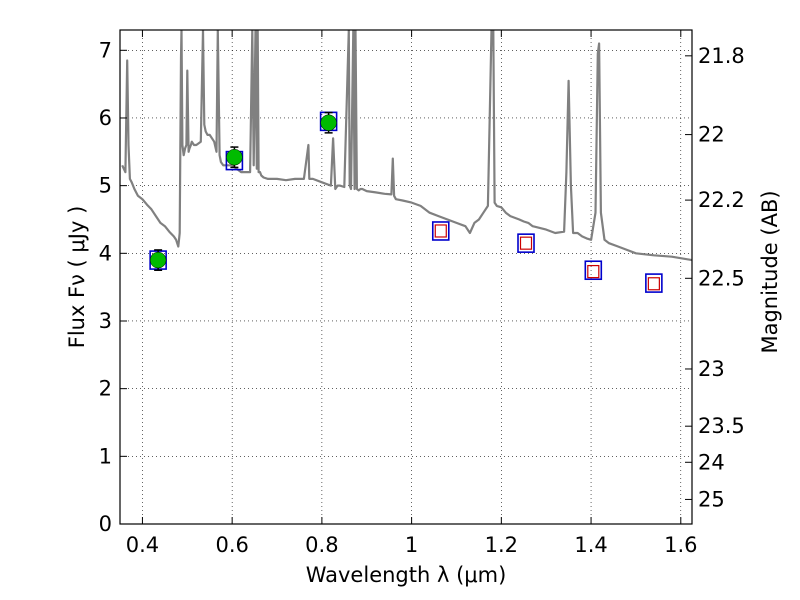  What do you see at coordinates (770, 271) in the screenshot?
I see `y-axis-label-right: Magnitude (AB)` at bounding box center [770, 271].